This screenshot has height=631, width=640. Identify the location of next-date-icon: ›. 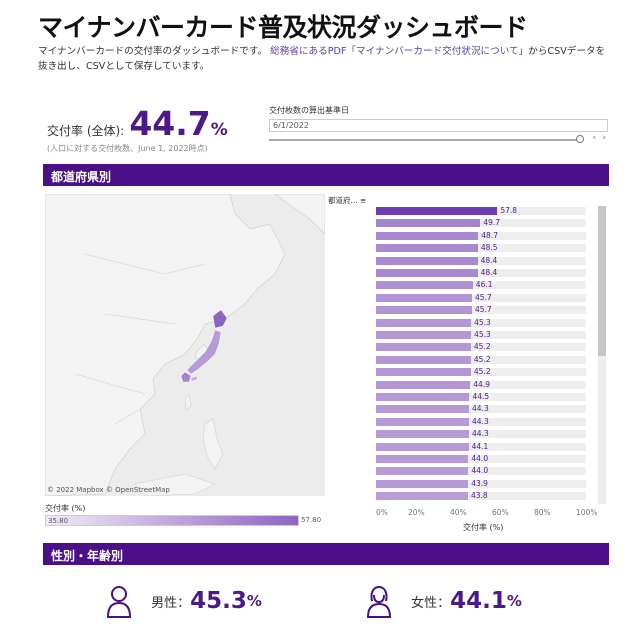
(604, 138).